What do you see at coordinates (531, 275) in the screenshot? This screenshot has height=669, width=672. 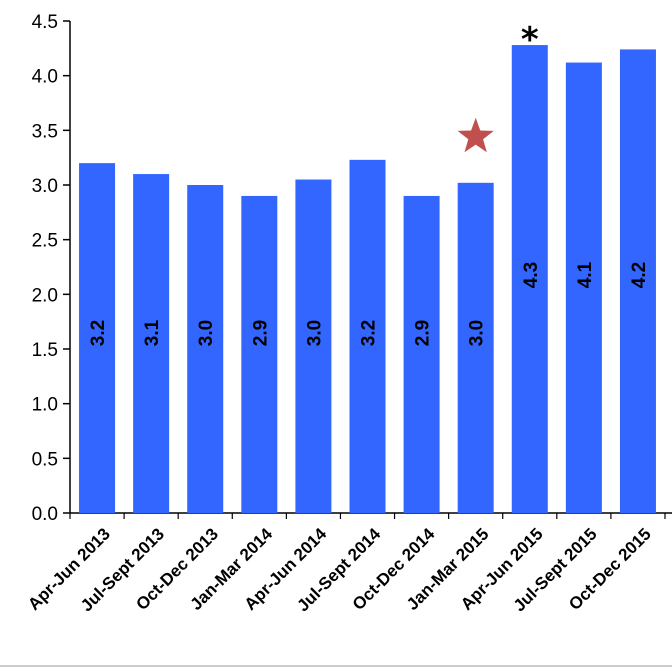 I see `bar-value-label: 4.3` at bounding box center [531, 275].